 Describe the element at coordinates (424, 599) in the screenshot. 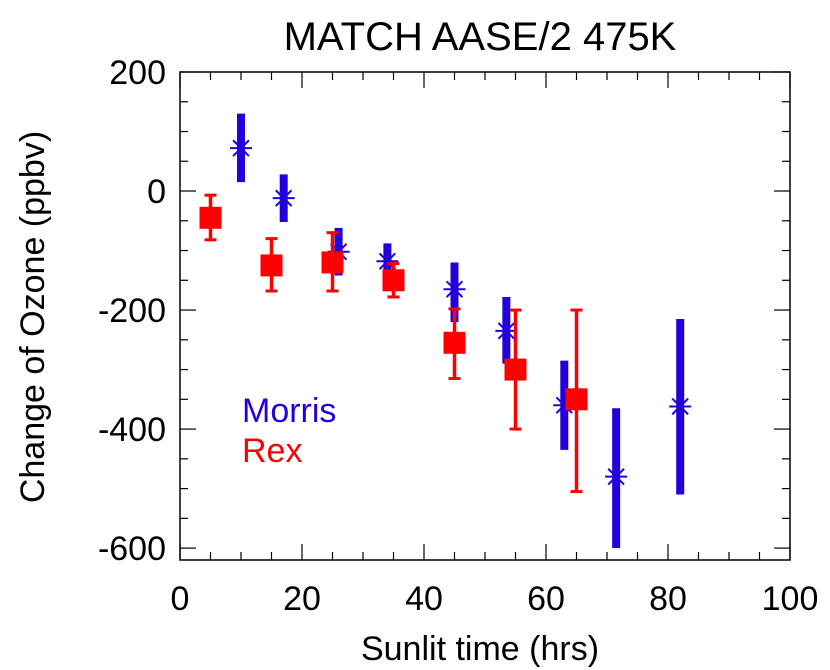

I see `x-tick-label: 40` at that location.